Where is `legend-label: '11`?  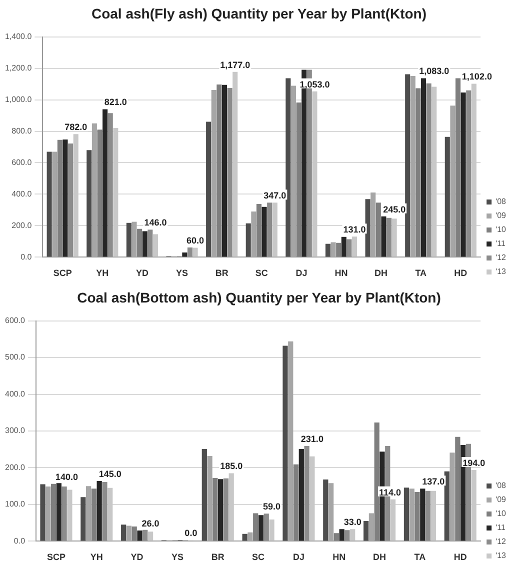
legend-label: '11 is located at coordinates (501, 527).